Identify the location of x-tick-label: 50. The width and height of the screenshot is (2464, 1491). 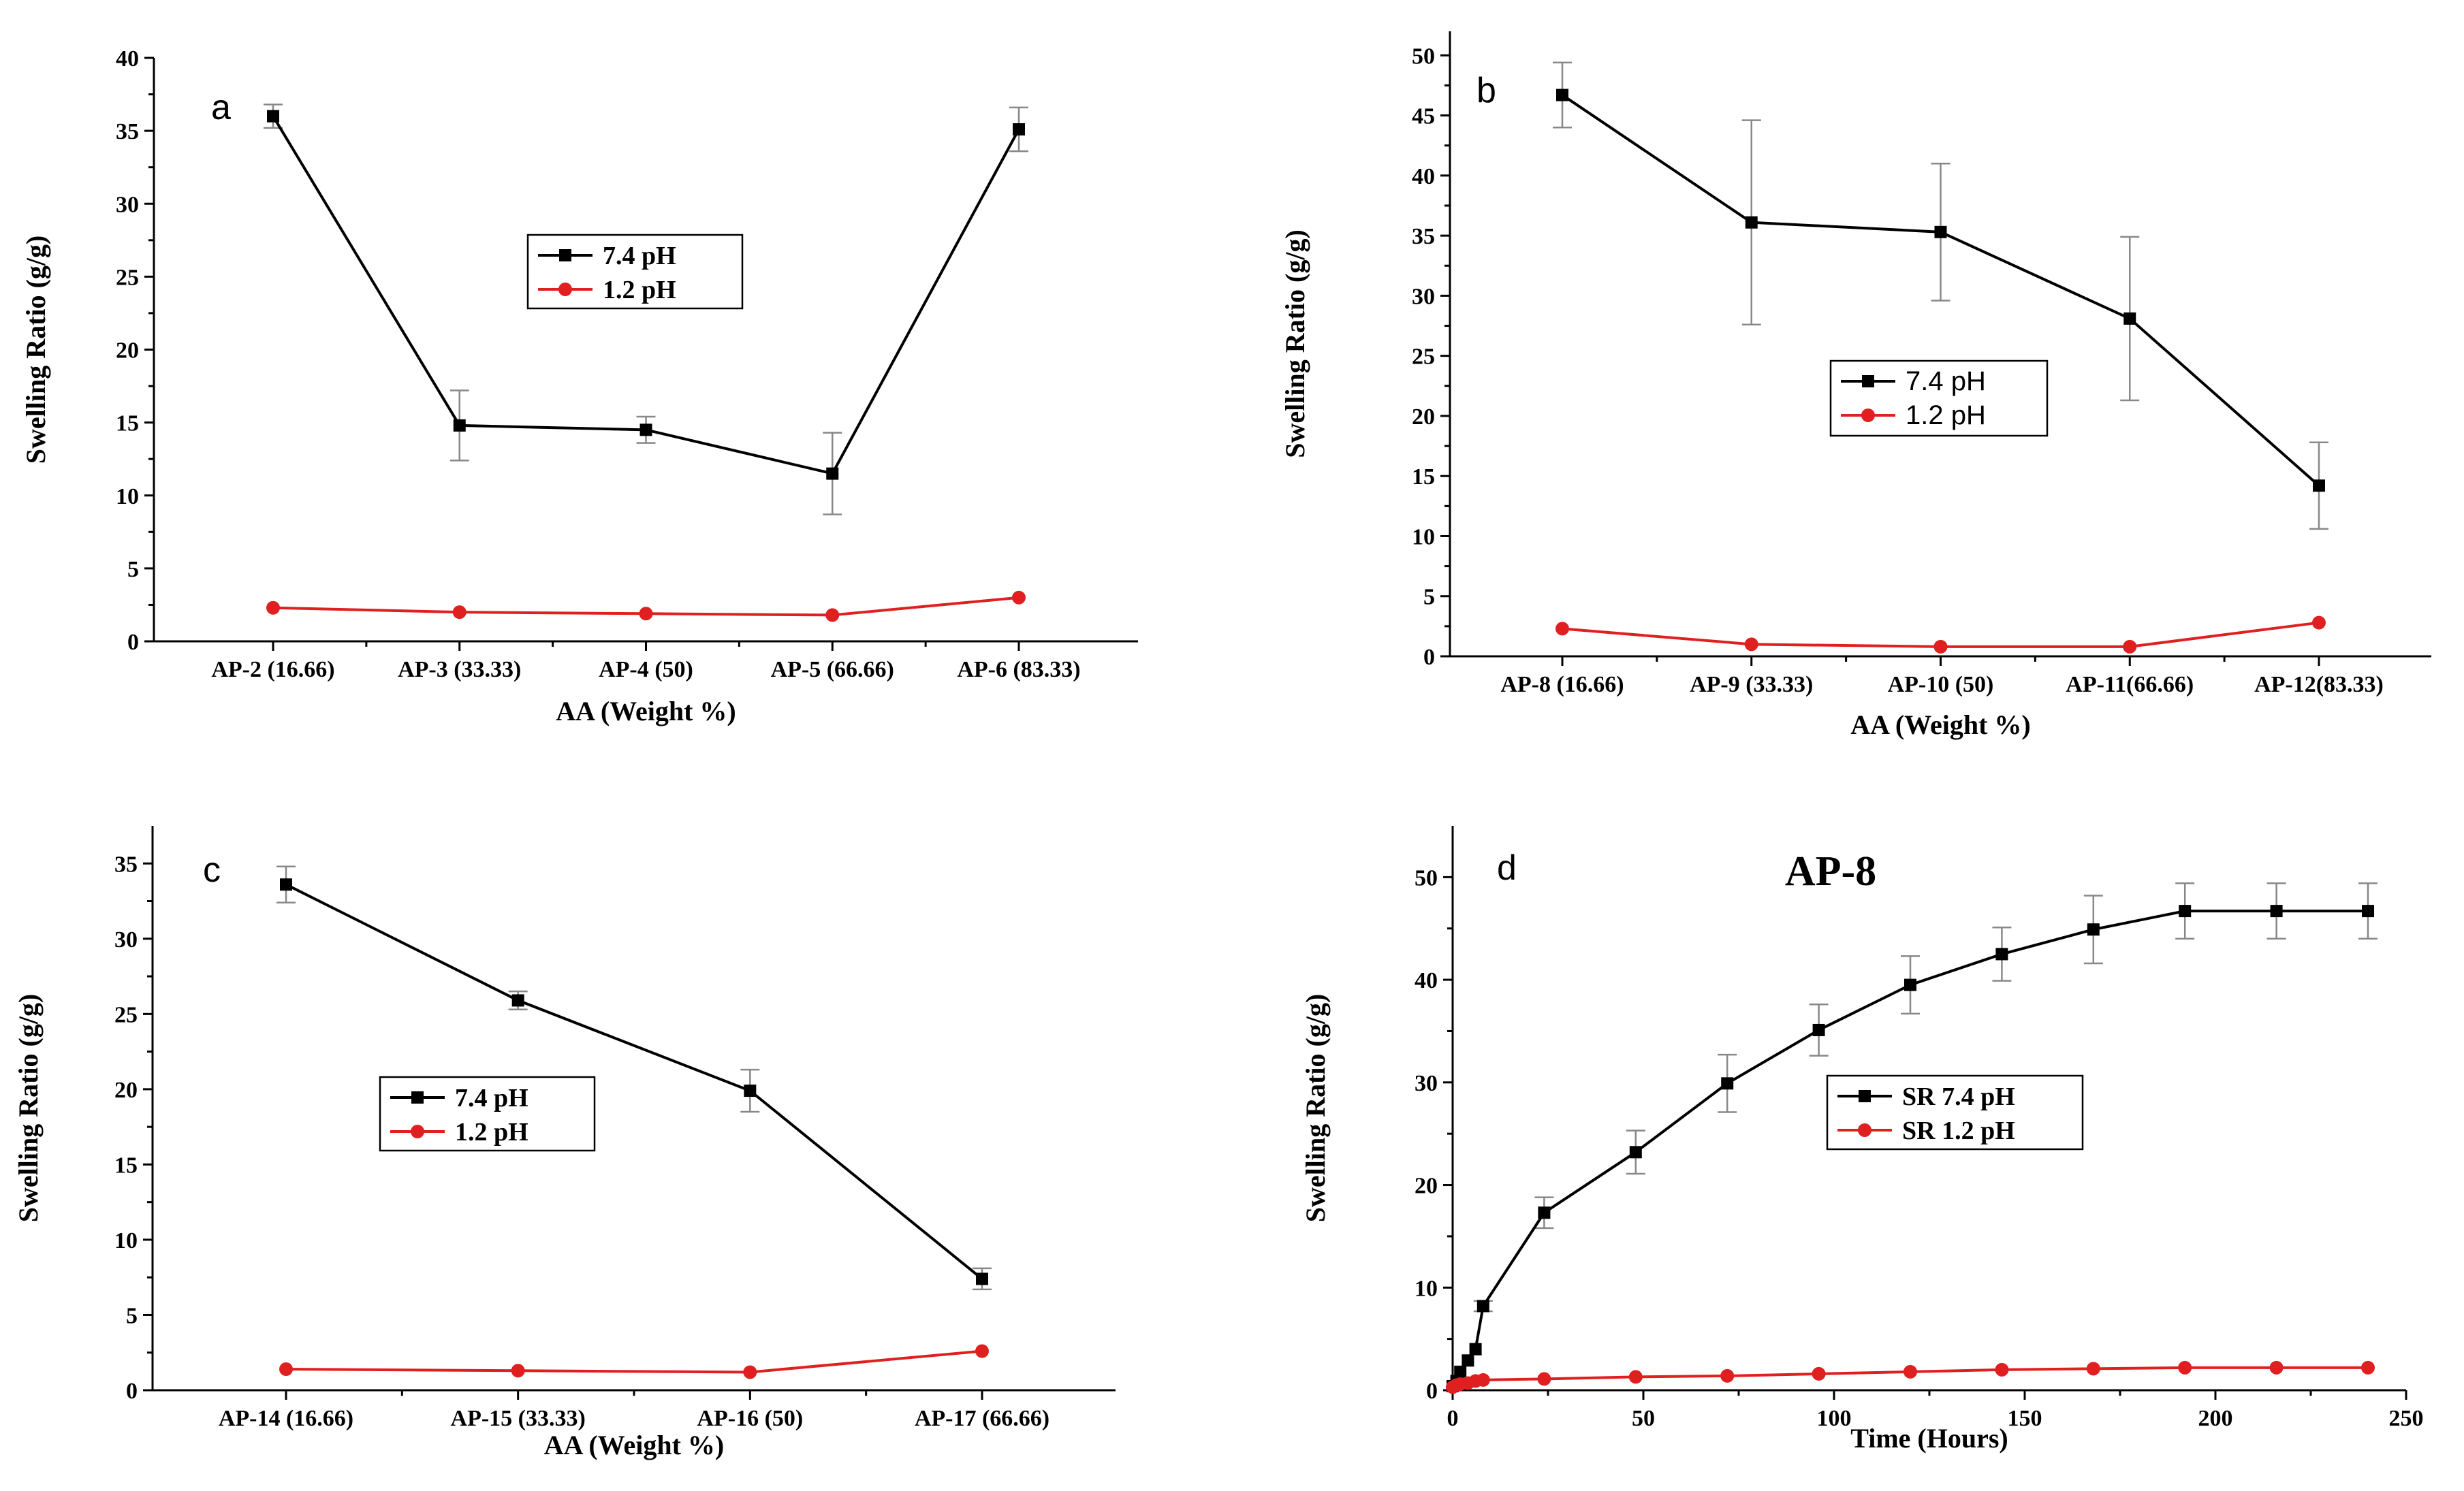
(1643, 1419).